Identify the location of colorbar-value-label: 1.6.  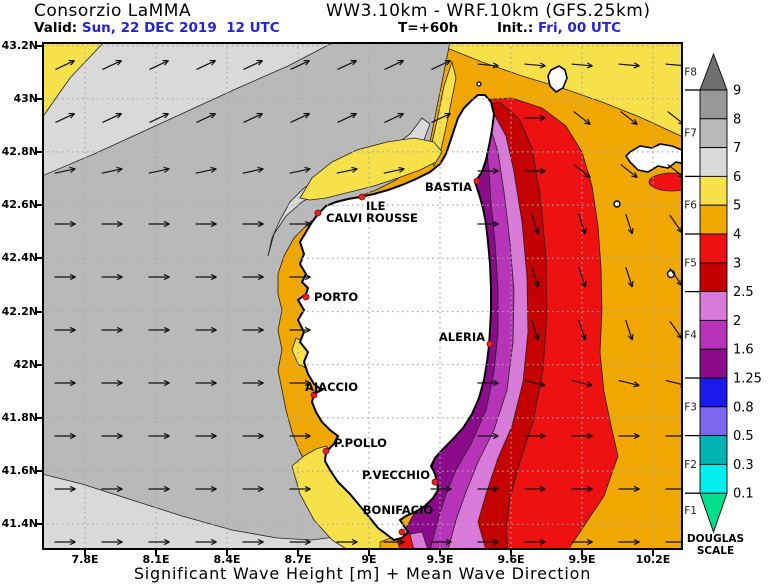
(743, 350).